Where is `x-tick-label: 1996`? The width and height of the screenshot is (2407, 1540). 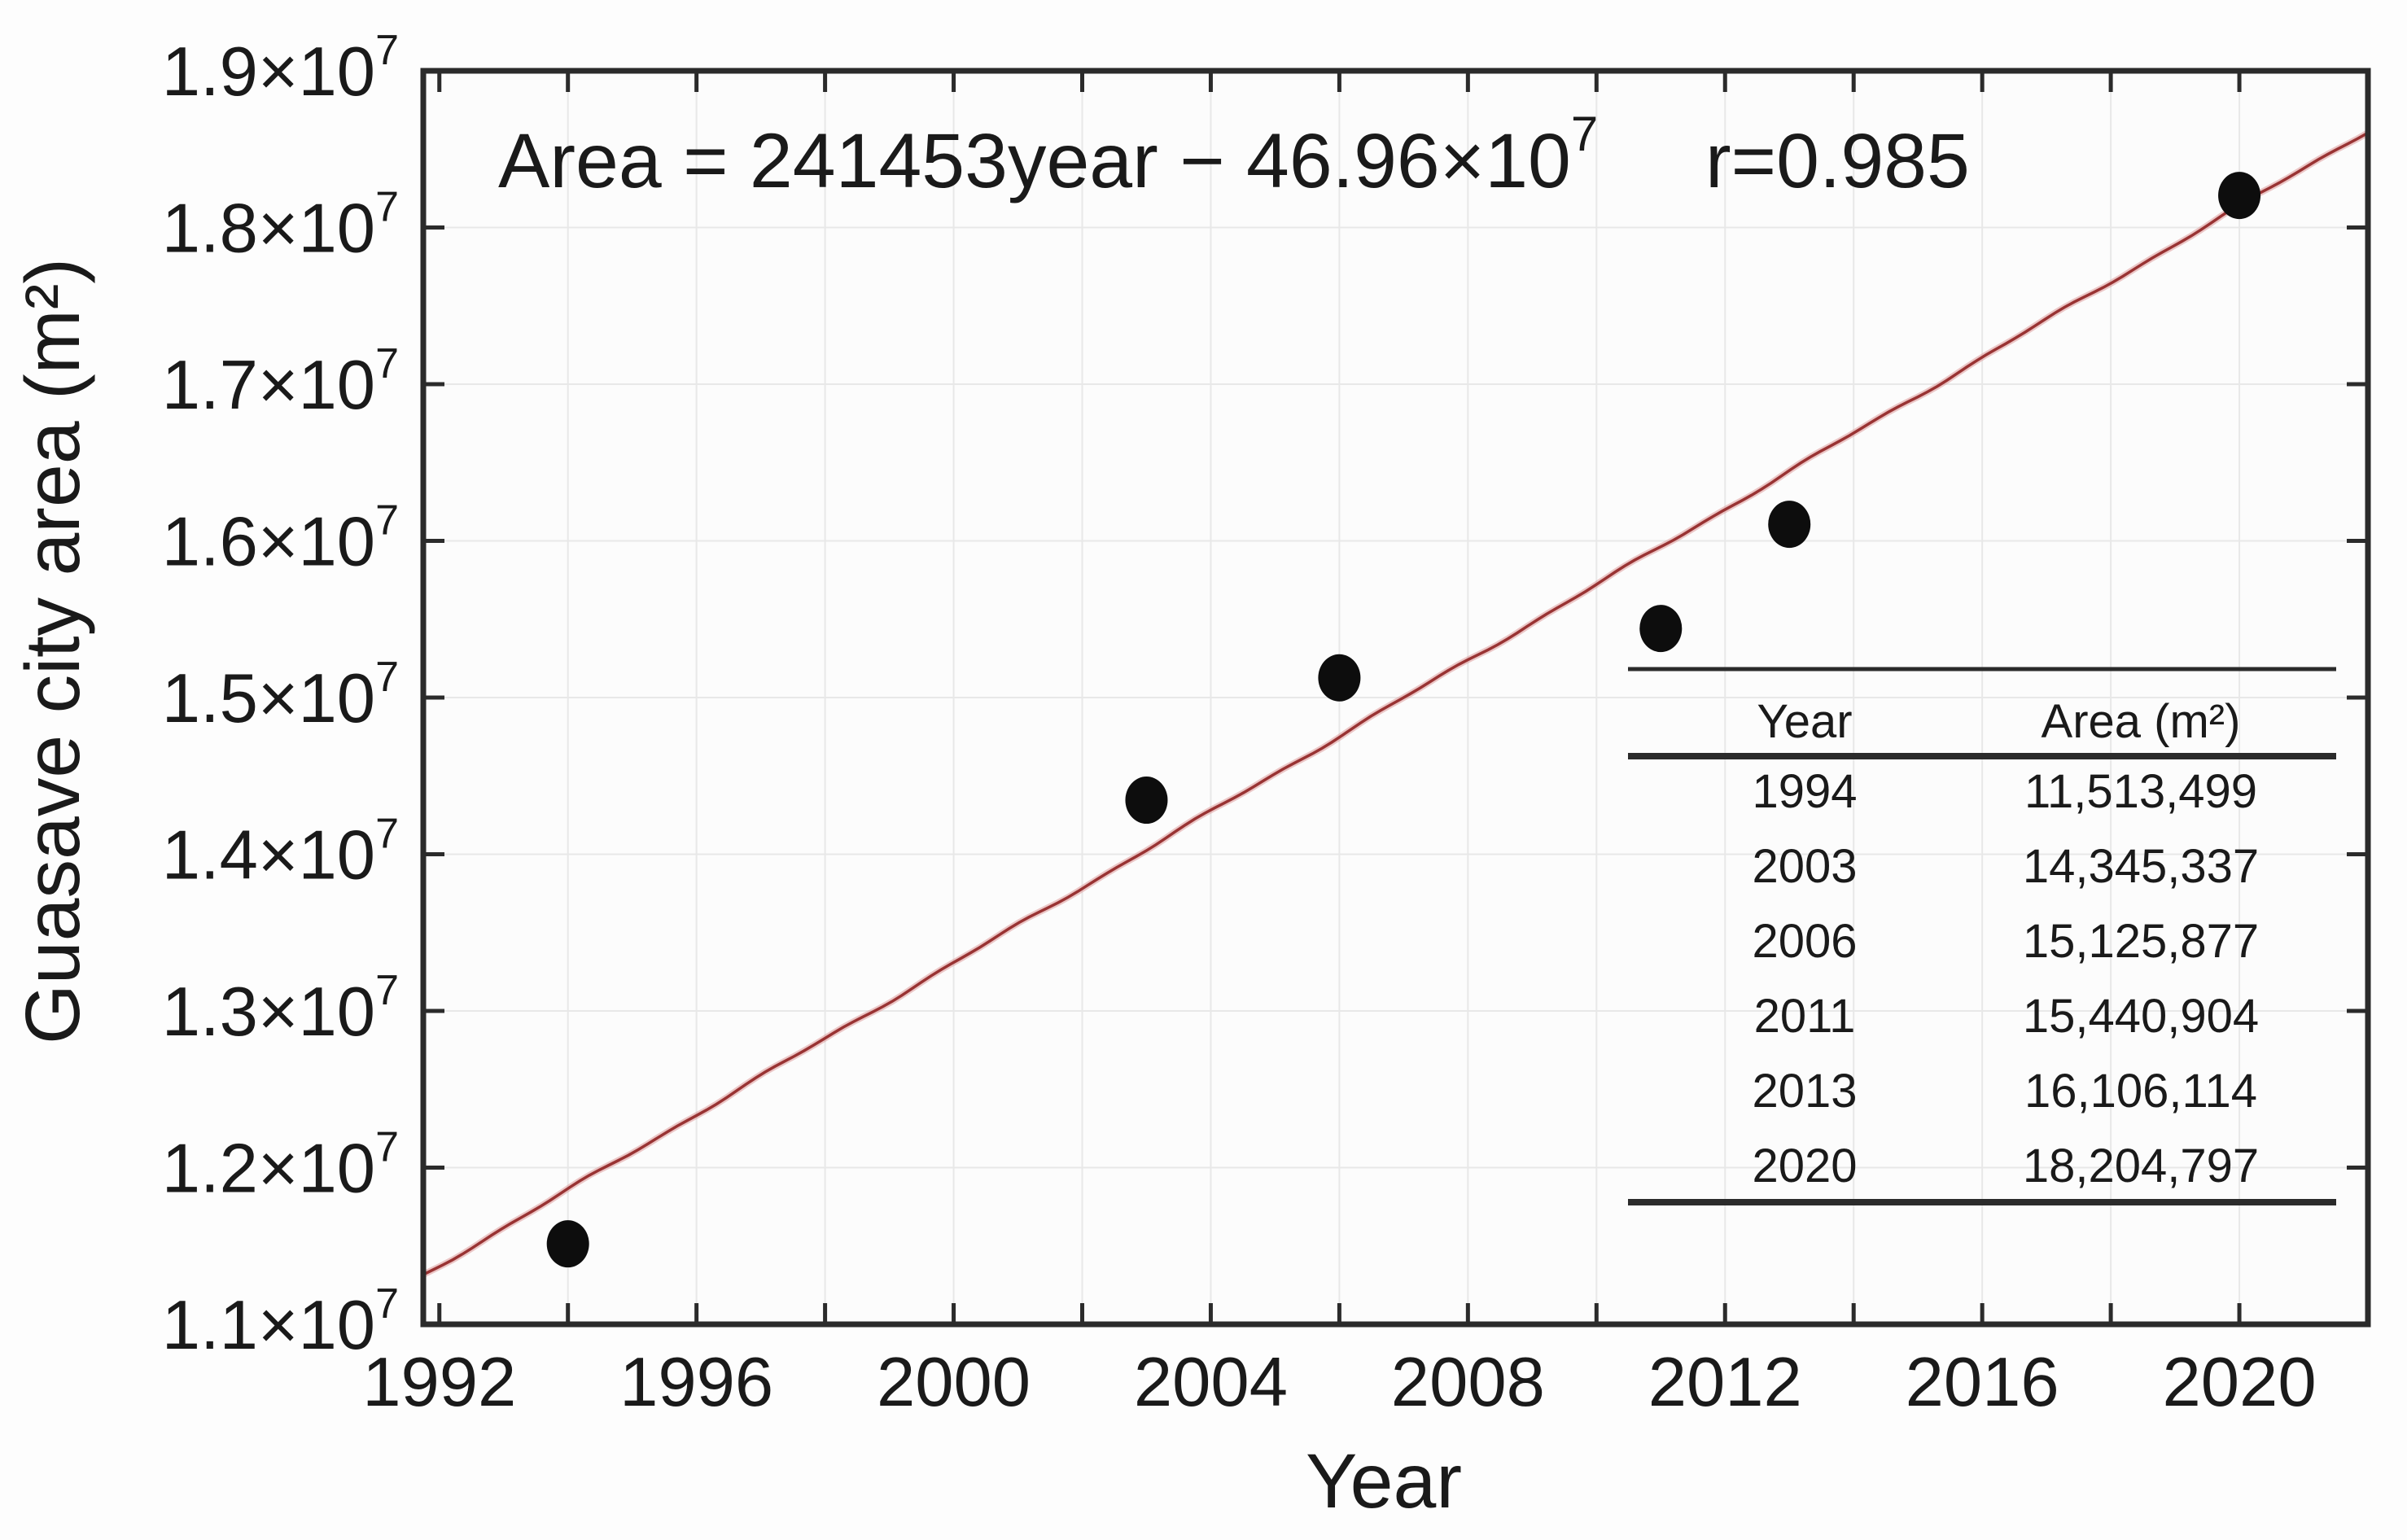
x-tick-label: 1996 is located at coordinates (696, 1382).